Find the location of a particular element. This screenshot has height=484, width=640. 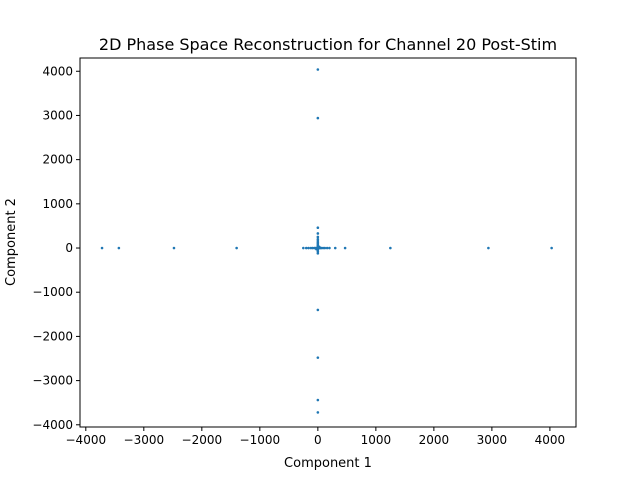

x-tick-label: 4000 is located at coordinates (550, 440).